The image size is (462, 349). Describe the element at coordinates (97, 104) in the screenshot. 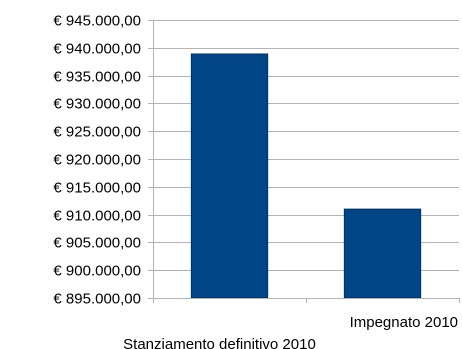

I see `y-tick-label: € 930.000,00` at that location.